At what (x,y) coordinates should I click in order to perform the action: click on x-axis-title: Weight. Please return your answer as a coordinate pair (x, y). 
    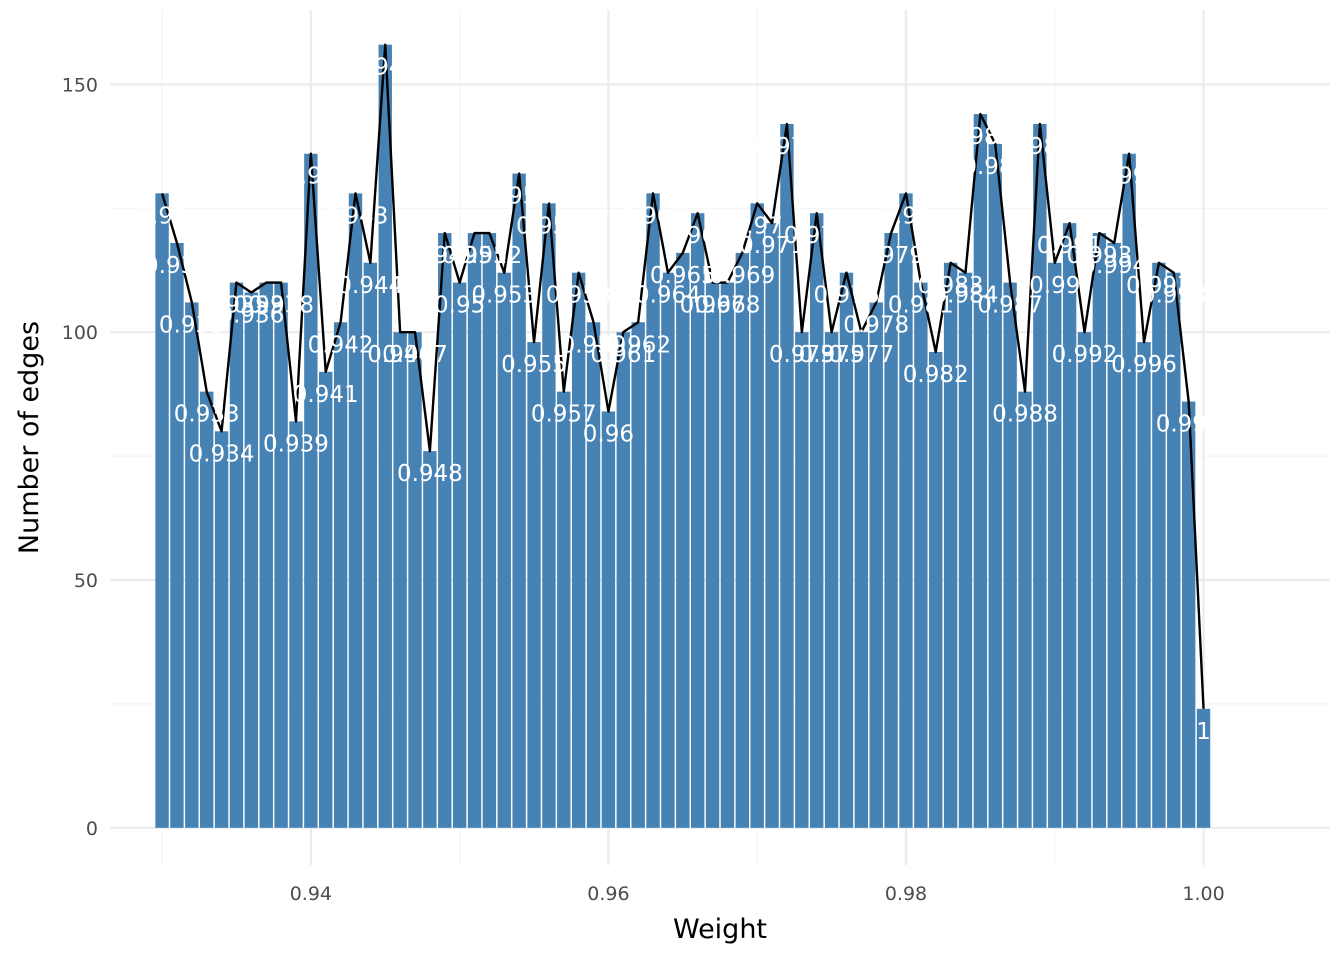
    Looking at the image, I should click on (720, 929).